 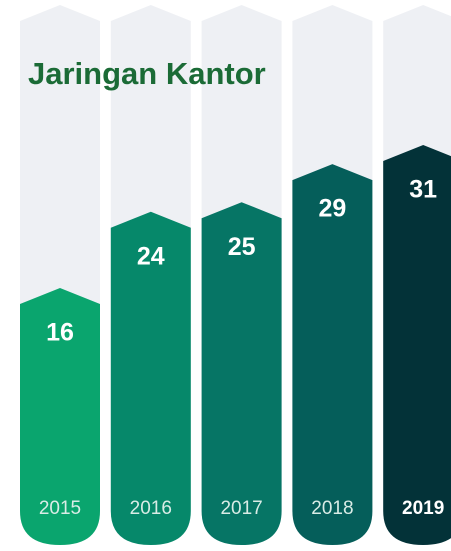 I want to click on value-label: 29, so click(x=332, y=209).